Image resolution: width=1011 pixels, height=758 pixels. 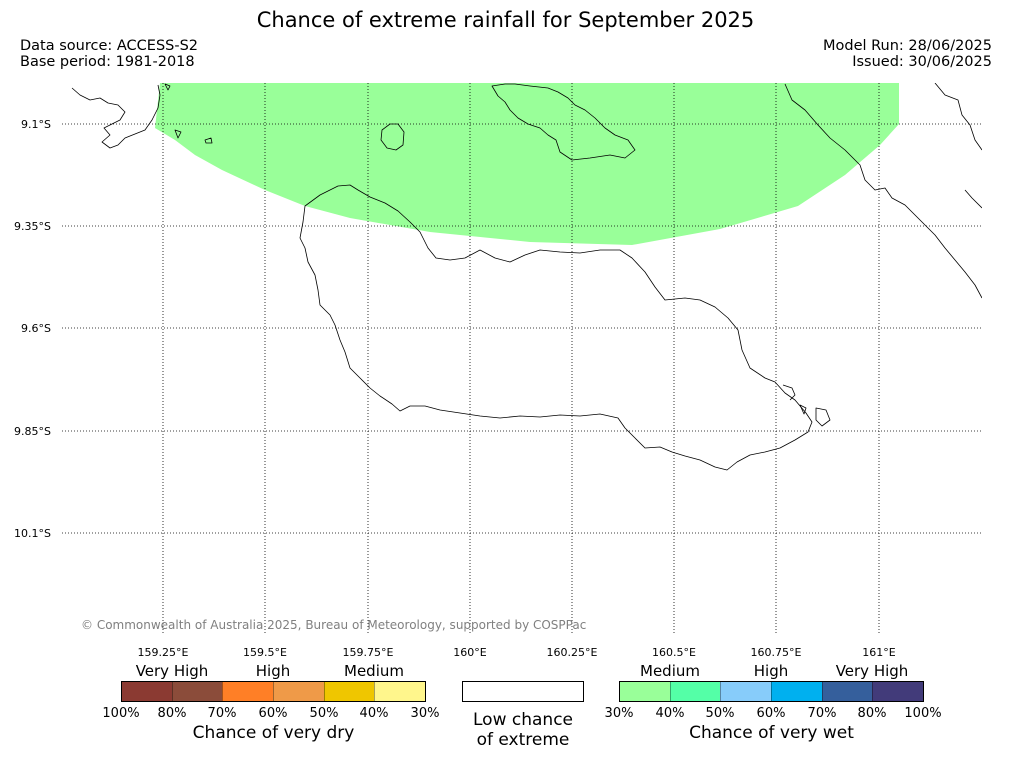 I want to click on low-chance-label: Low chance of extreme, so click(x=523, y=730).